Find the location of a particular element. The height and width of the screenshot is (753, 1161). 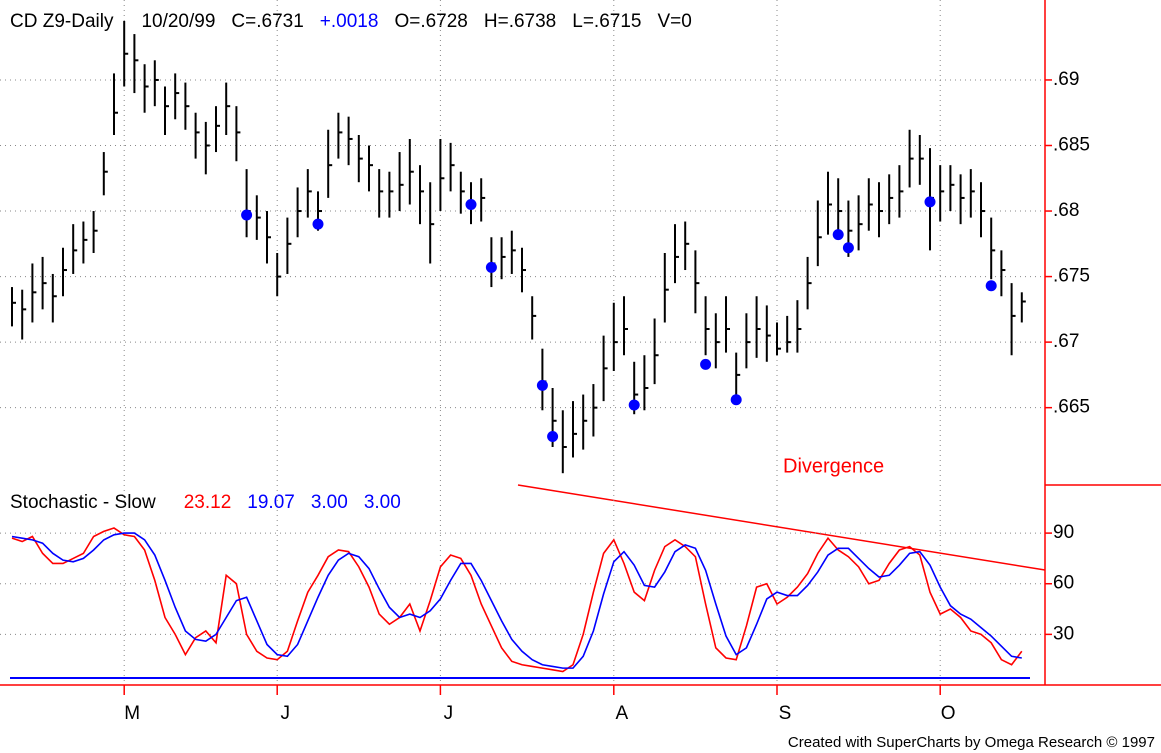

panel-title: Stochastic - Slow is located at coordinates (83, 502).